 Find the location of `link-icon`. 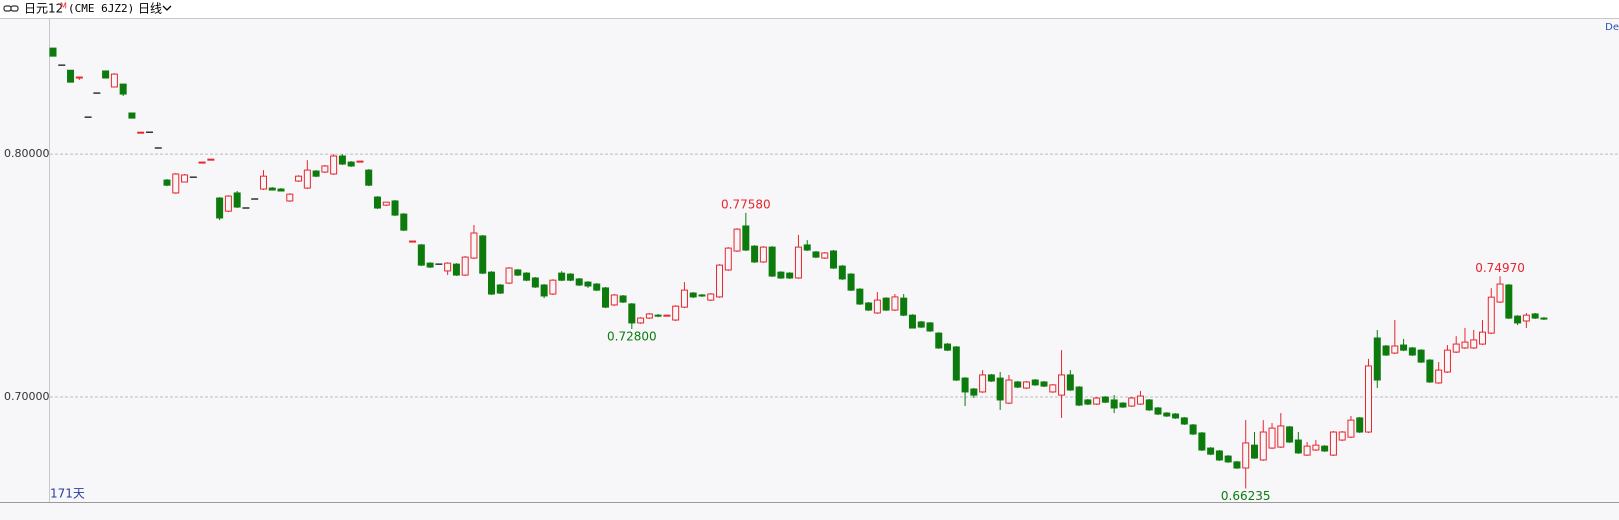

link-icon is located at coordinates (11, 8).